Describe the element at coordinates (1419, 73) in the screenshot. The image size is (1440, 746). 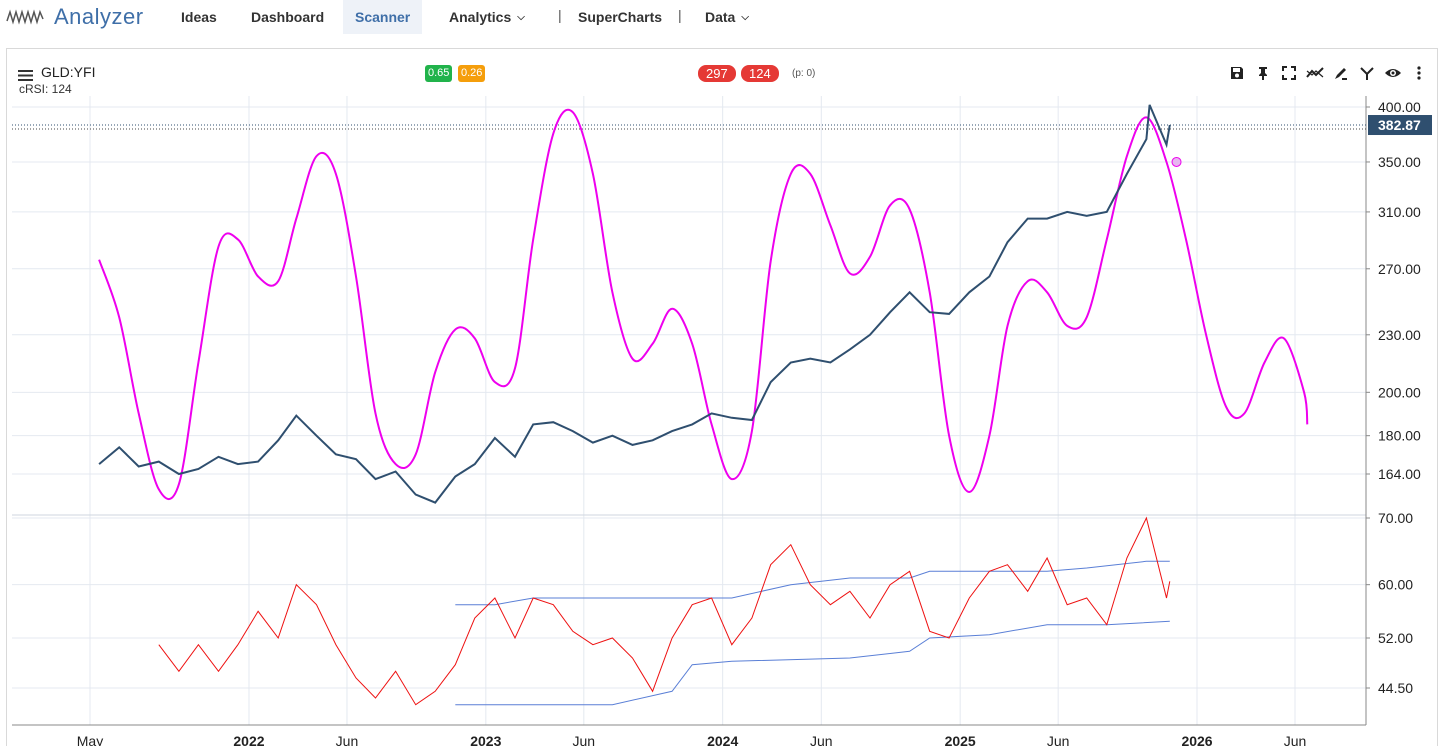
I see `more-icon` at that location.